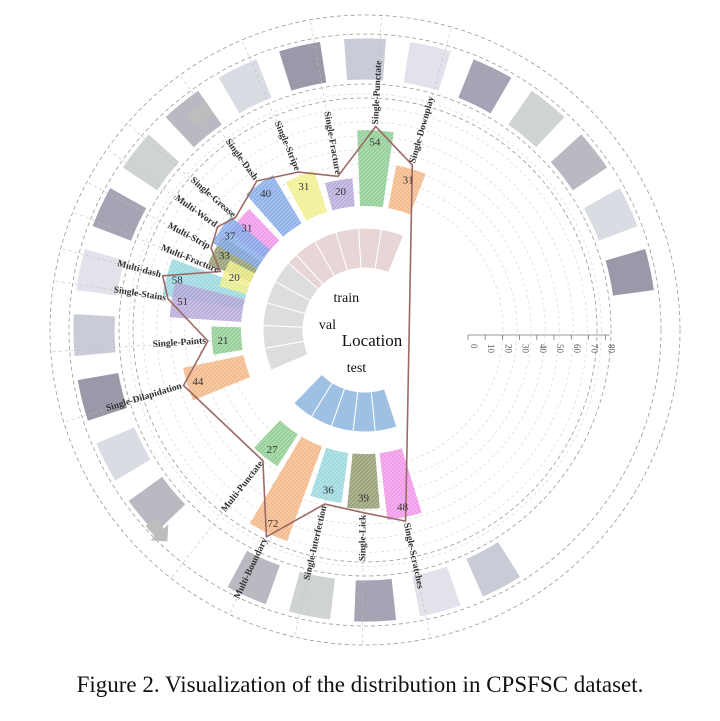 The height and width of the screenshot is (721, 720). Describe the element at coordinates (243, 486) in the screenshot. I see `category-label: Multi-Punctate` at that location.